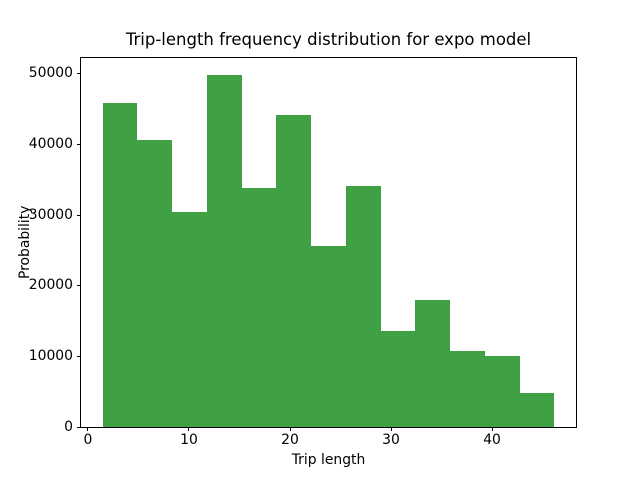  What do you see at coordinates (328, 460) in the screenshot?
I see `x-axis-label: Trip length` at bounding box center [328, 460].